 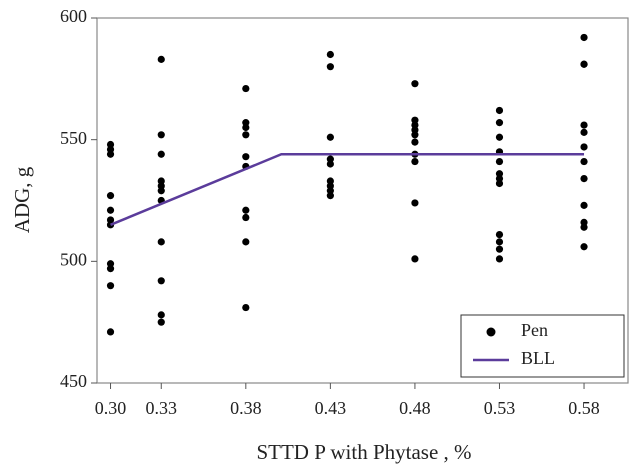 What do you see at coordinates (331, 408) in the screenshot?
I see `x-tick-label: 0.43` at bounding box center [331, 408].